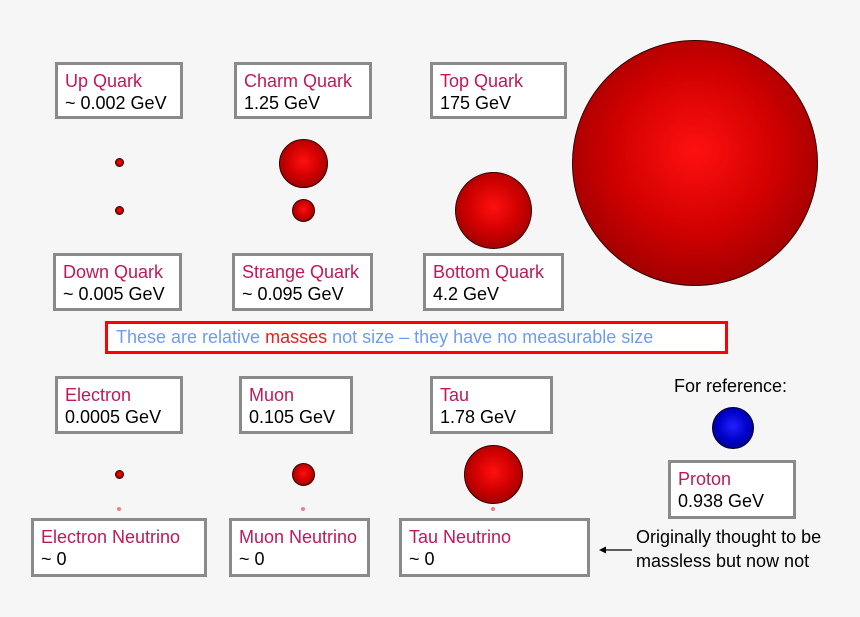  What do you see at coordinates (493, 509) in the screenshot?
I see `tau-neutrino-dot` at bounding box center [493, 509].